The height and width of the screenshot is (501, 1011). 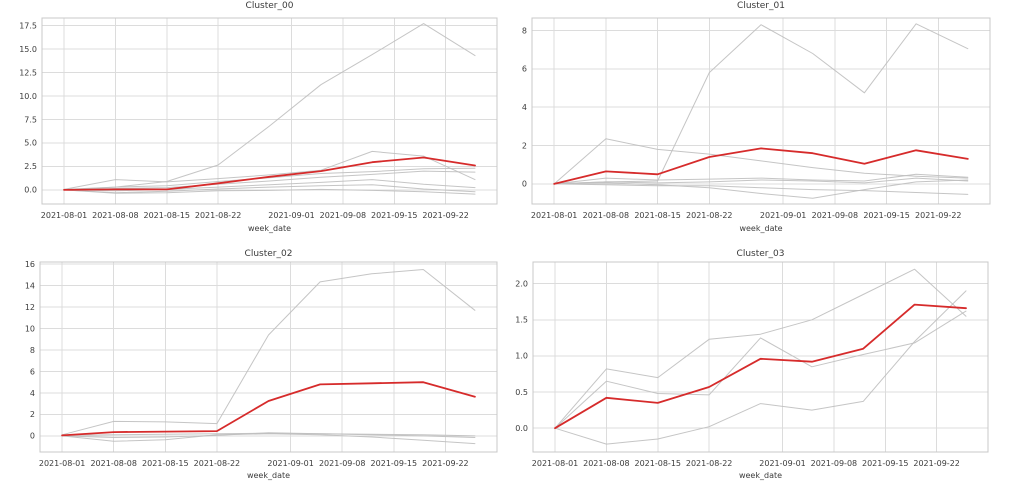 What do you see at coordinates (30, 307) in the screenshot?
I see `y-tick-label: 12` at bounding box center [30, 307].